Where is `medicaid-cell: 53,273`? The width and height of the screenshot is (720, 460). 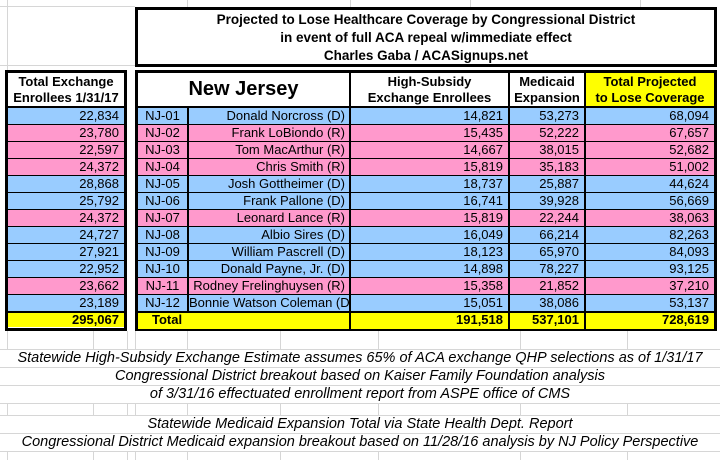 medicaid-cell: 53,273 is located at coordinates (548, 116).